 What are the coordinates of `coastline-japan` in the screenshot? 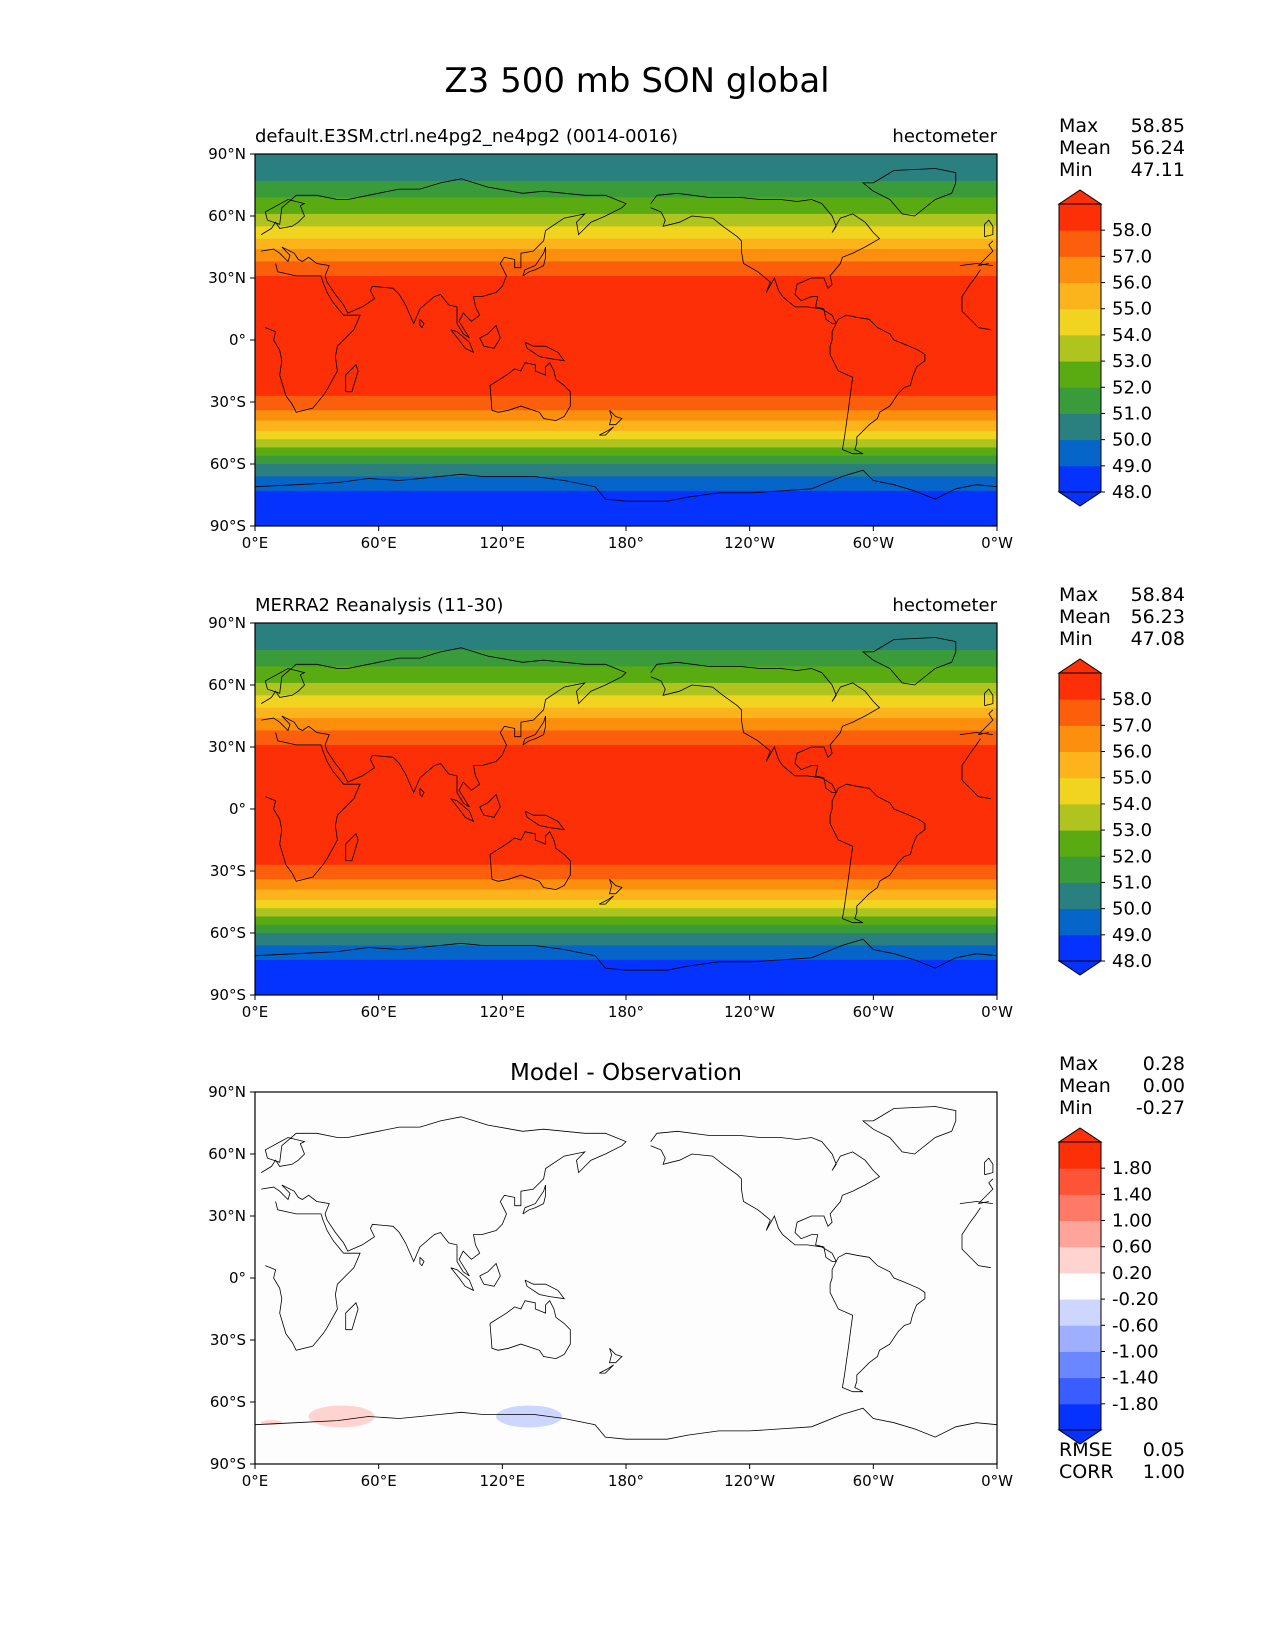 It's located at (534, 1199).